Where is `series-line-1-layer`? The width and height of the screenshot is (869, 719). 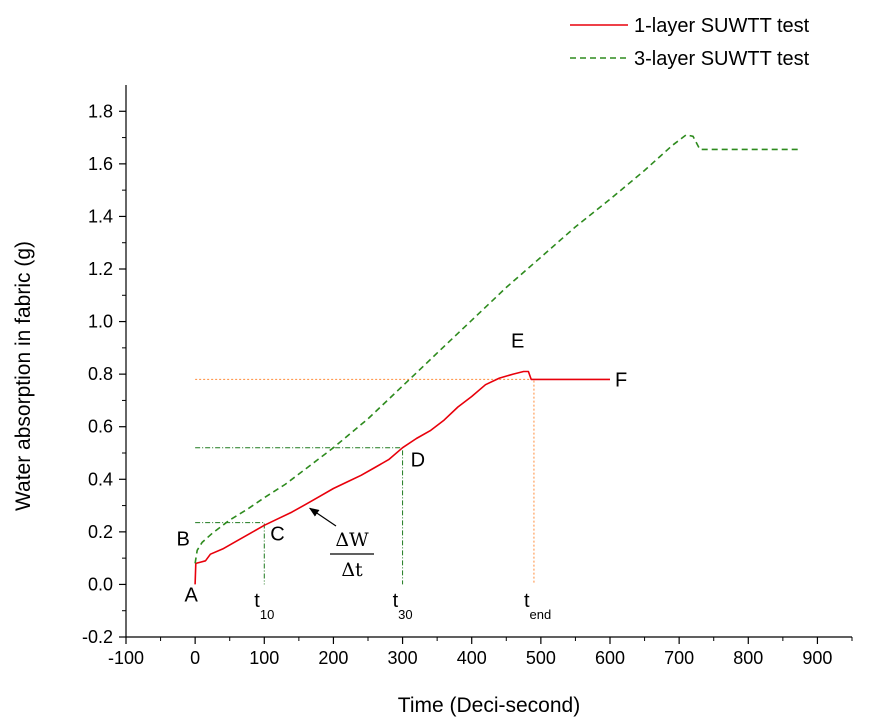
series-line-1-layer is located at coordinates (402, 477).